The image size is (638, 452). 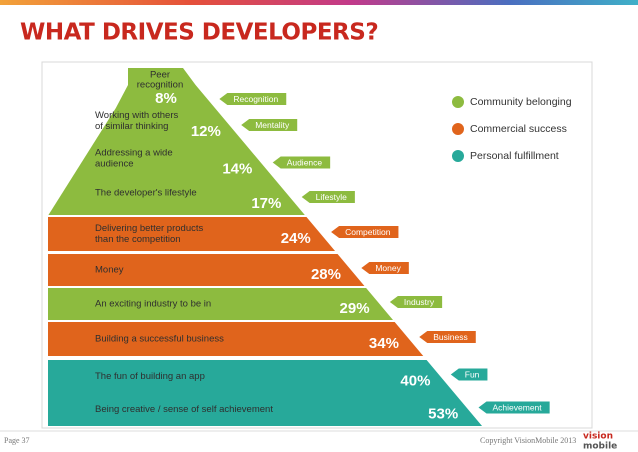 What do you see at coordinates (131, 126) in the screenshot?
I see `row-label: of similar thinking` at bounding box center [131, 126].